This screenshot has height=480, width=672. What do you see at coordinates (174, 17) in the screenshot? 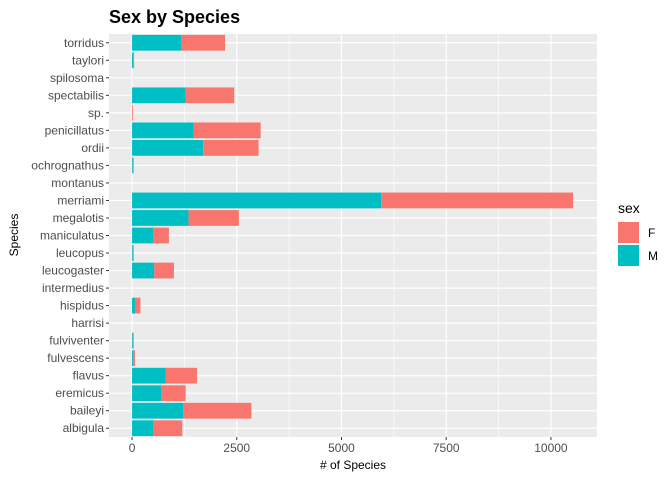
I see `chart-title: Sex by Species` at bounding box center [174, 17].